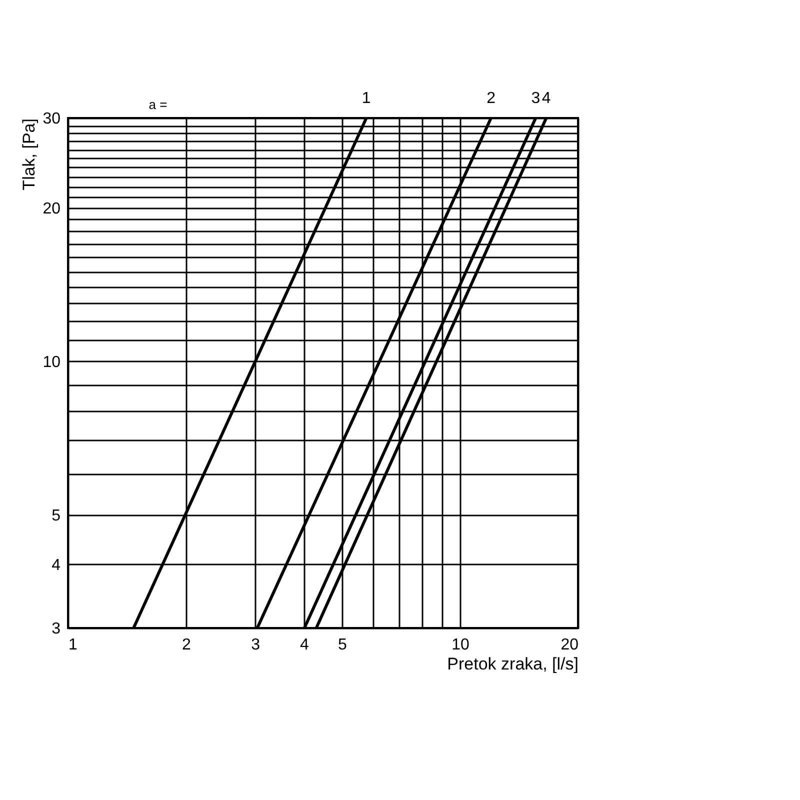 The width and height of the screenshot is (800, 800). What do you see at coordinates (546, 98) in the screenshot?
I see `series-label: 4` at bounding box center [546, 98].